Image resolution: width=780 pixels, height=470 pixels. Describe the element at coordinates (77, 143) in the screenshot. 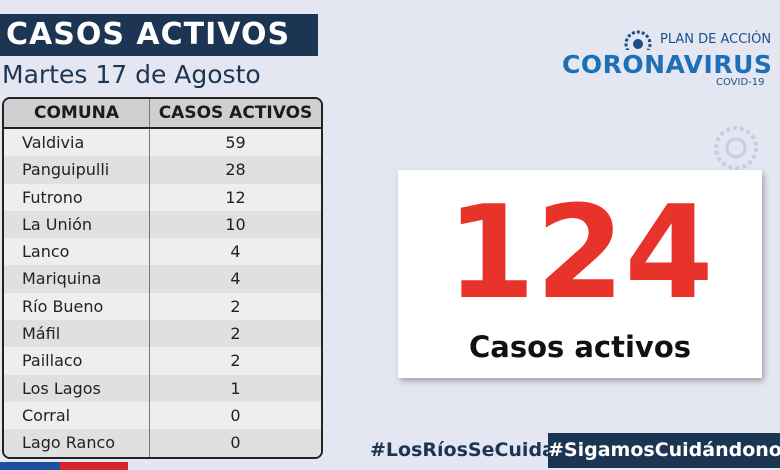

I see `comuna: Valdivia` at that location.